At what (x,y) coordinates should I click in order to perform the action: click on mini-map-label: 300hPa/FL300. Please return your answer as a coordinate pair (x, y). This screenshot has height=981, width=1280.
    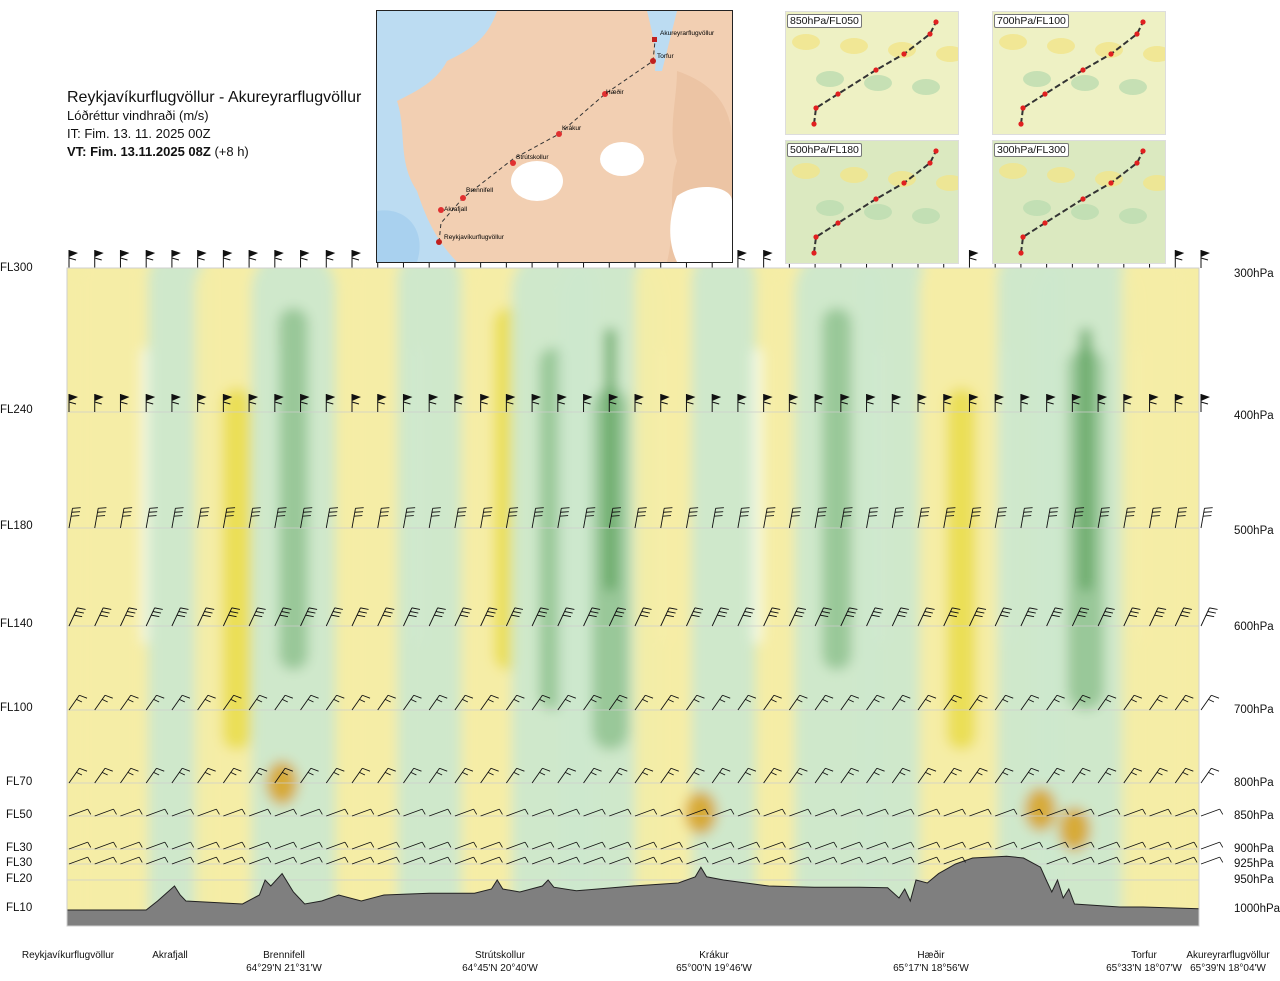
    Looking at the image, I should click on (1031, 150).